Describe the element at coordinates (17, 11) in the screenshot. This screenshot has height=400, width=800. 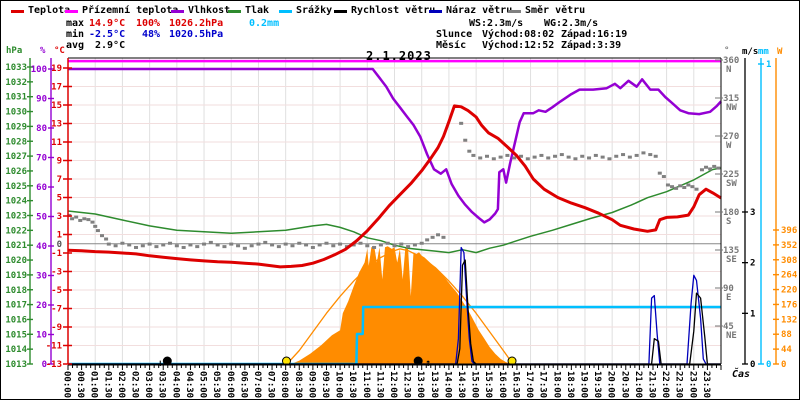
I see `teplota-color-dash` at that location.